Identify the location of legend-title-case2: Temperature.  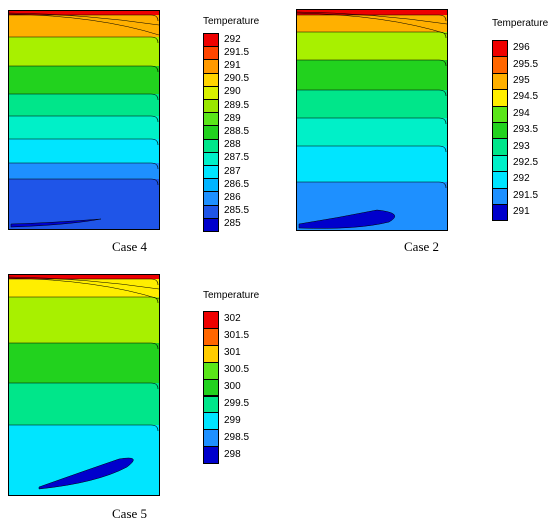
(520, 23).